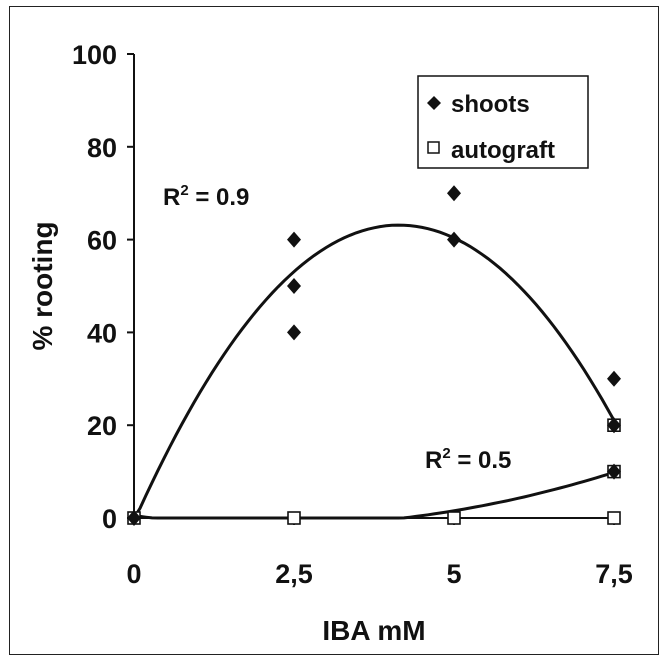 Image resolution: width=668 pixels, height=659 pixels. I want to click on legend-label-autograft: autograft, so click(503, 150).